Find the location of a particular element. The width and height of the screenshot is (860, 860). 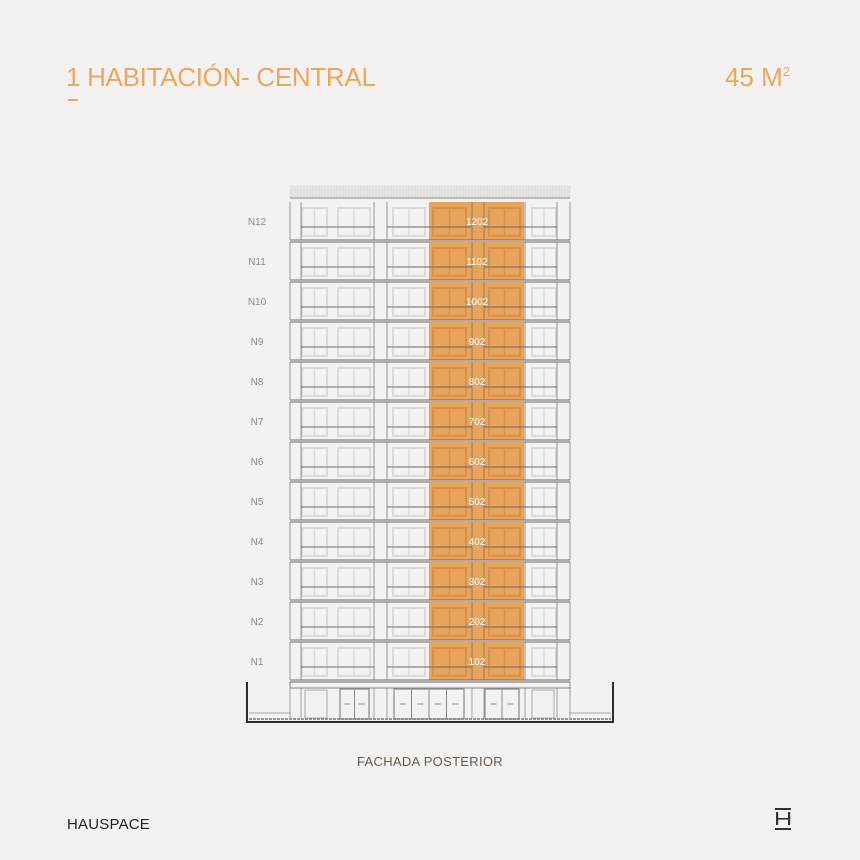

floor-n9: N9 902 is located at coordinates (411, 342).